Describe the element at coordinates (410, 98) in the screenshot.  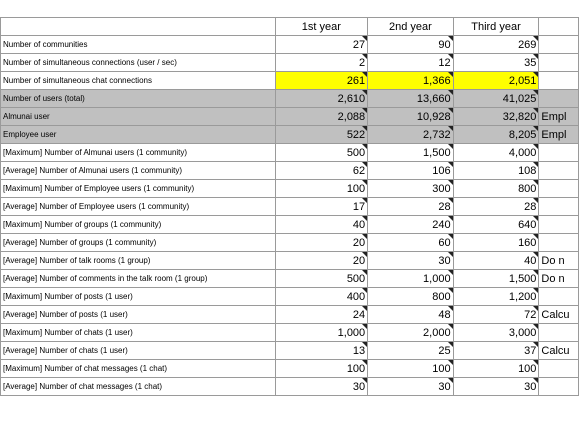
I see `year2-value-cell: 13,660` at that location.